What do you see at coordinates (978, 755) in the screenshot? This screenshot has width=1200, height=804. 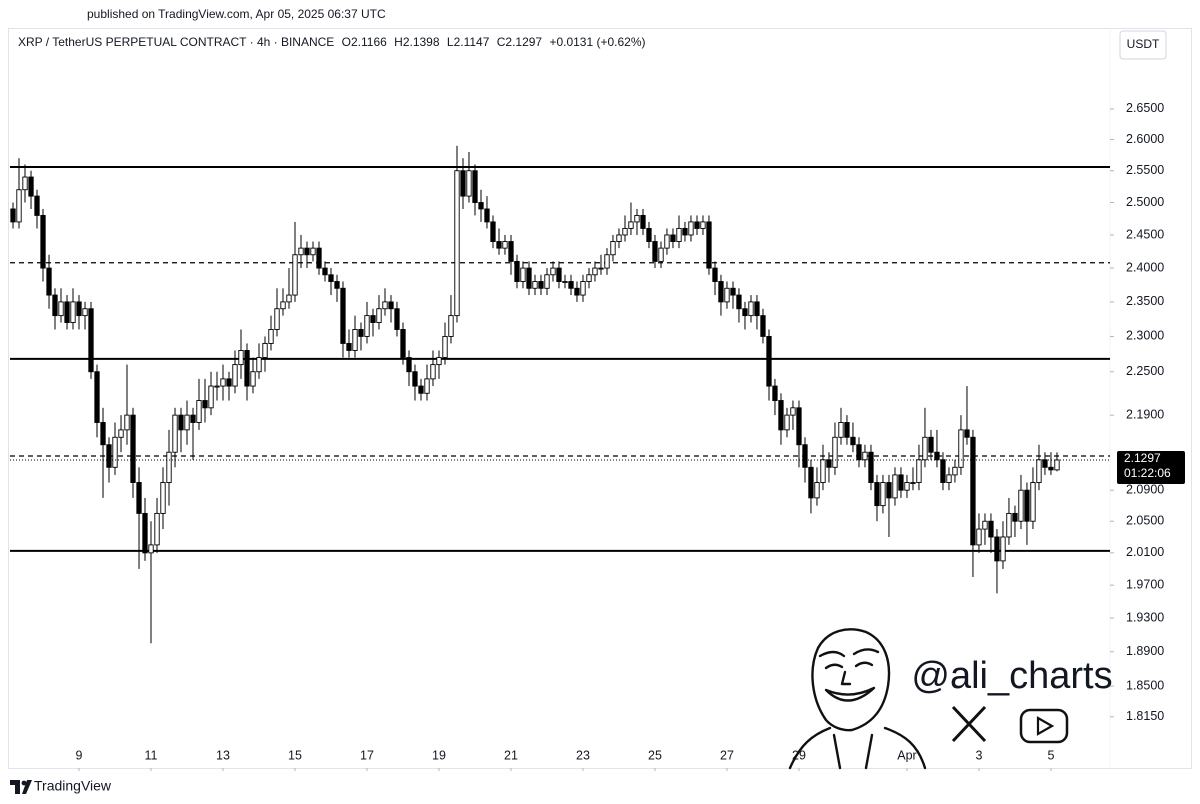 I see `x-tick-label: 3` at bounding box center [978, 755].